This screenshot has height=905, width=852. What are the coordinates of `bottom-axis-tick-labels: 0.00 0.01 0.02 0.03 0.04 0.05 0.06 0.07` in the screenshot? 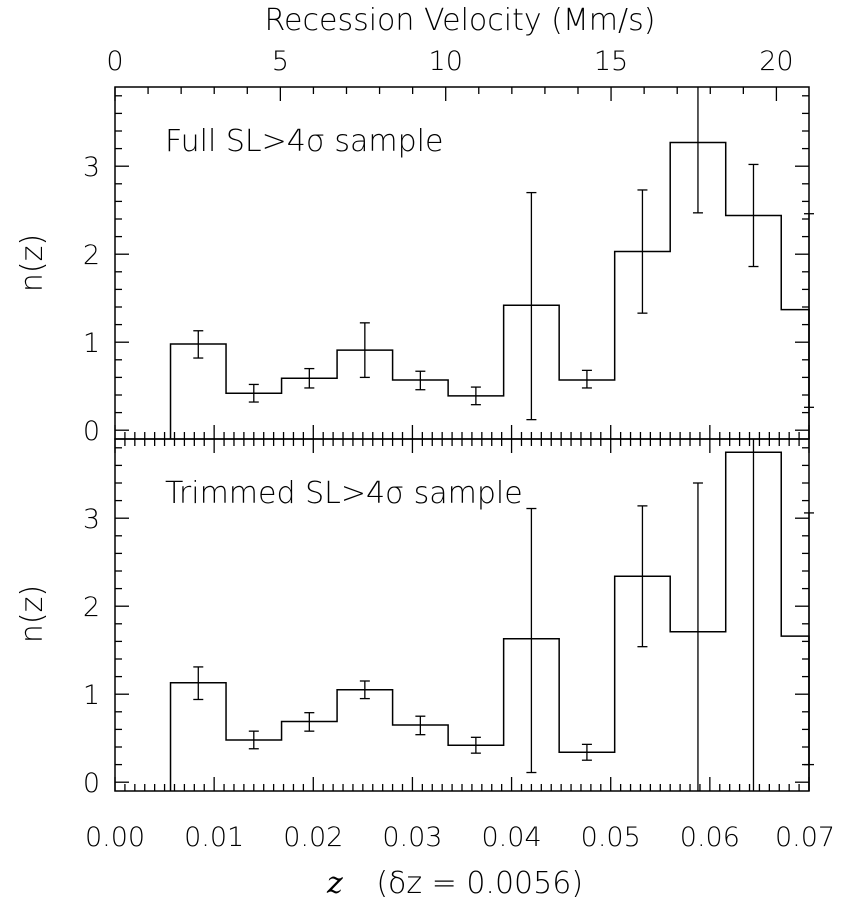 It's located at (460, 837).